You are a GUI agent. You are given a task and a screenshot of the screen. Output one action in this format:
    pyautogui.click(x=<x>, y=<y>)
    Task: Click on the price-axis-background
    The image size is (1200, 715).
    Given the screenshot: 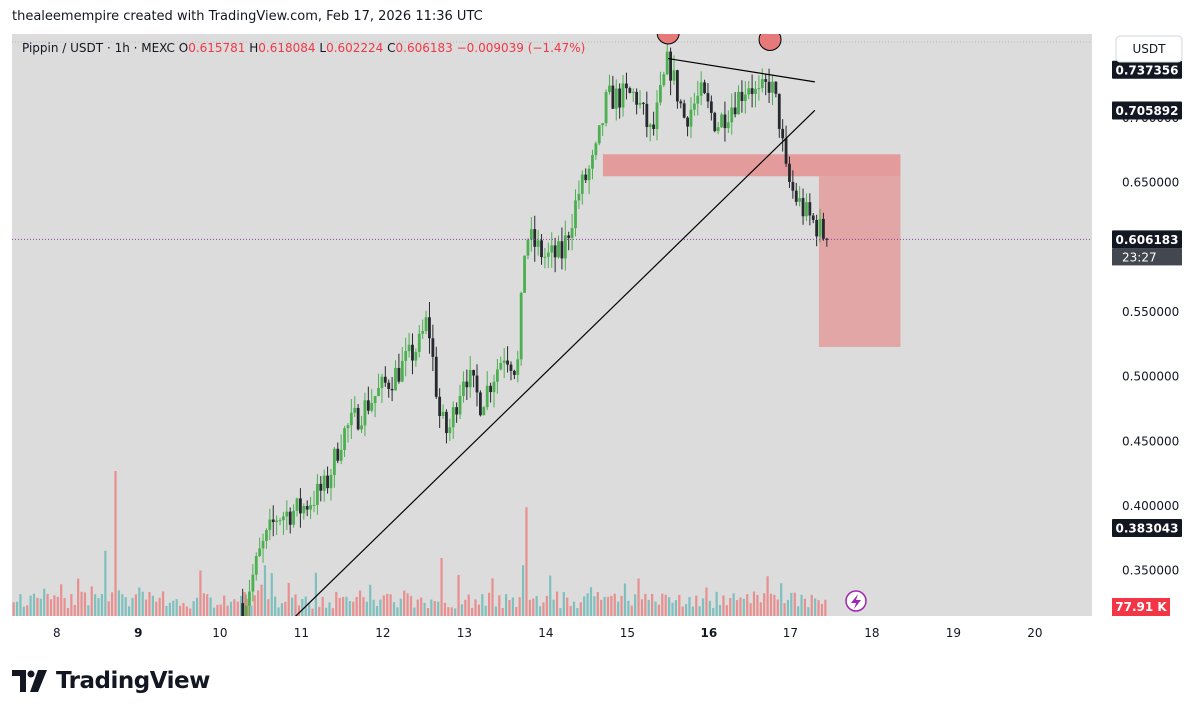 What is the action you would take?
    pyautogui.click(x=1146, y=340)
    